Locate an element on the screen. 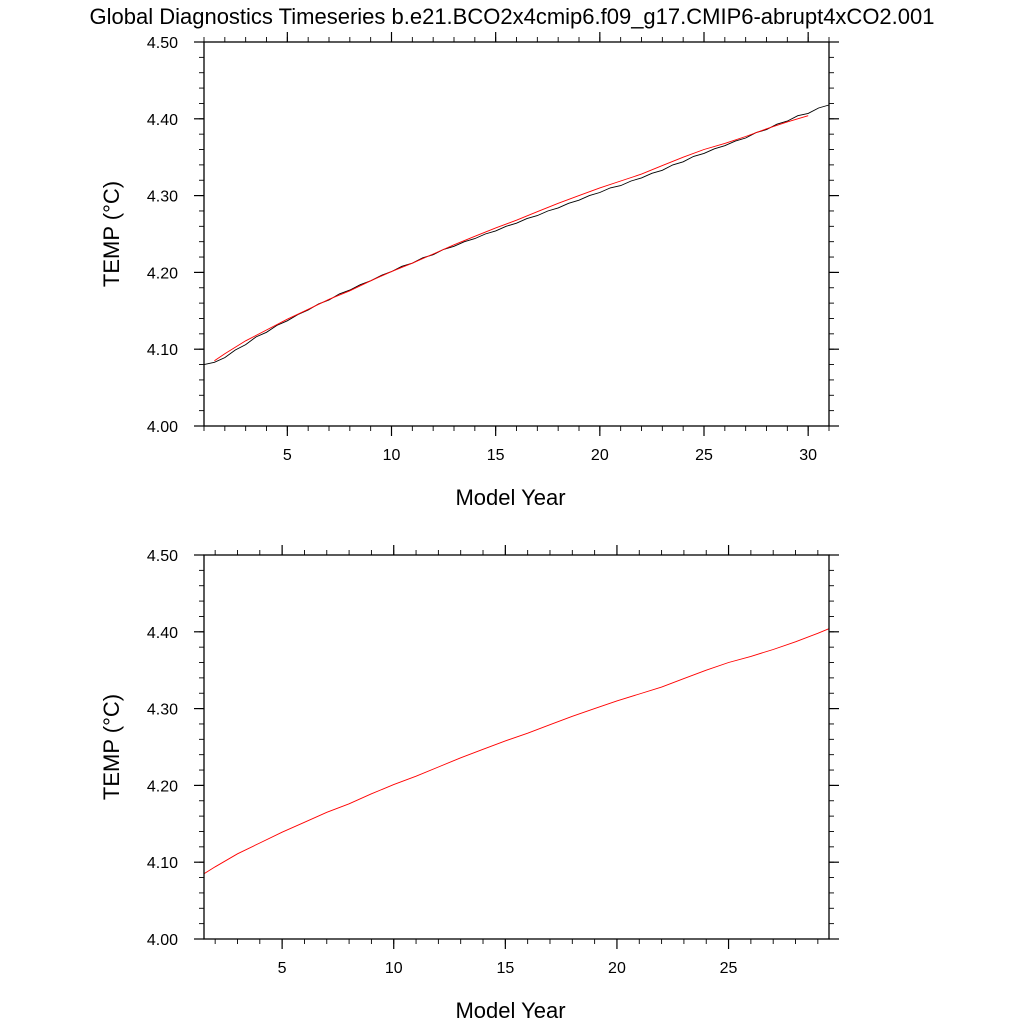 The image size is (1024, 1024). x-tick-label: 30 is located at coordinates (808, 455).